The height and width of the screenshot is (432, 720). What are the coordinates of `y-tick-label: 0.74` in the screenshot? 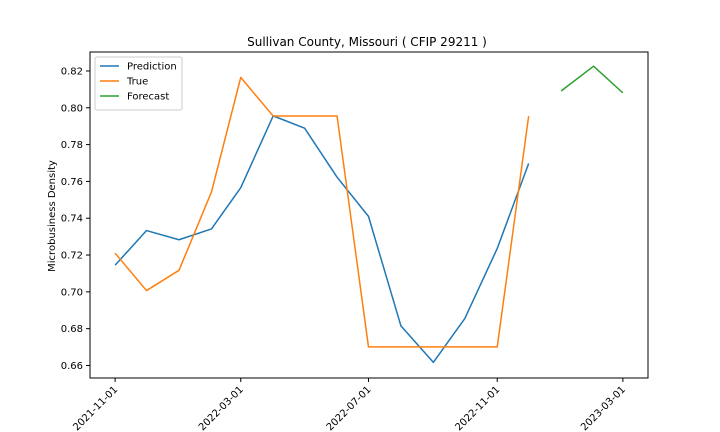 It's located at (72, 219).